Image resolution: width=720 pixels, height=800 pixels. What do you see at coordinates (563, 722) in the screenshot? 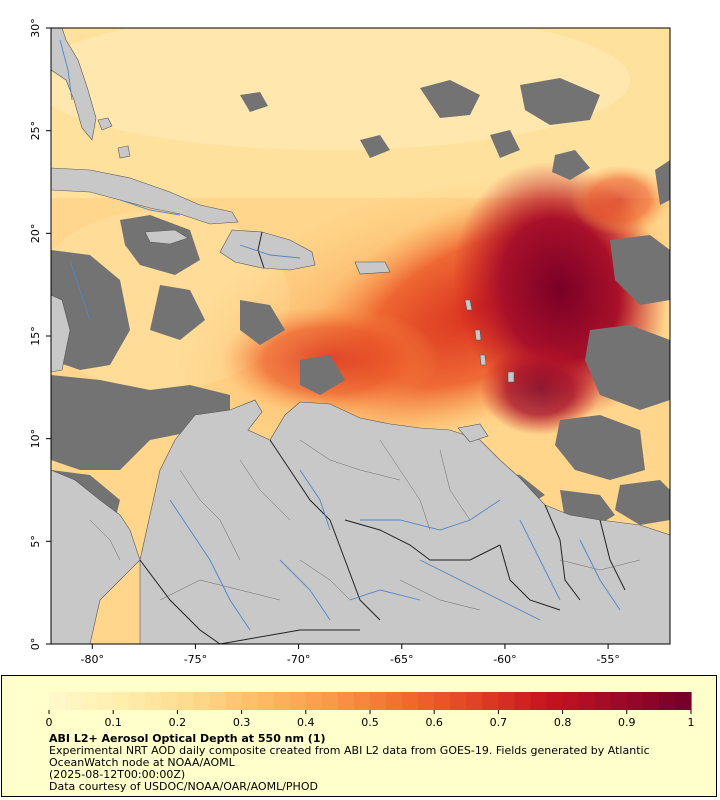
I see `colorbar-tick-label: 0.8` at bounding box center [563, 722].